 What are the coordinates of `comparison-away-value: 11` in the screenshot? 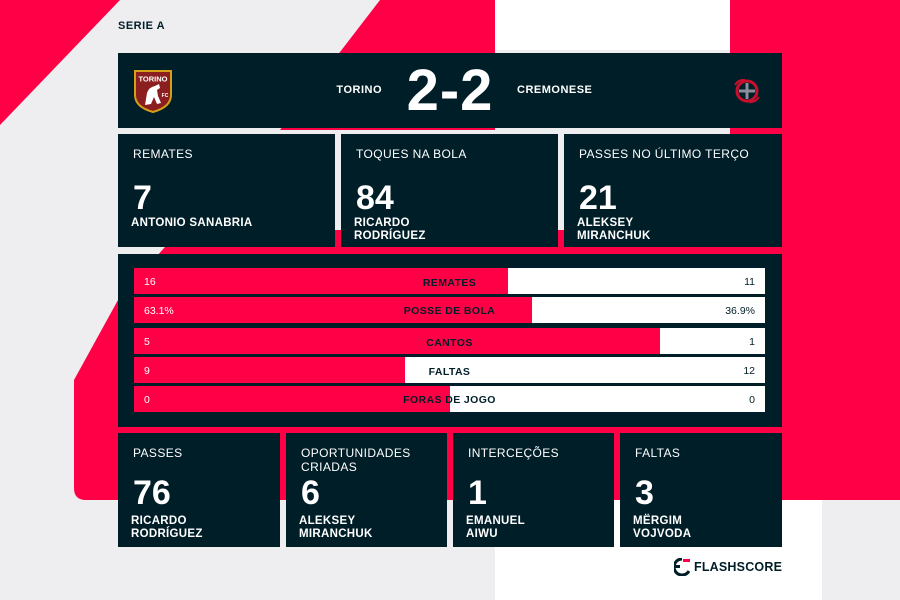 It's located at (749, 282).